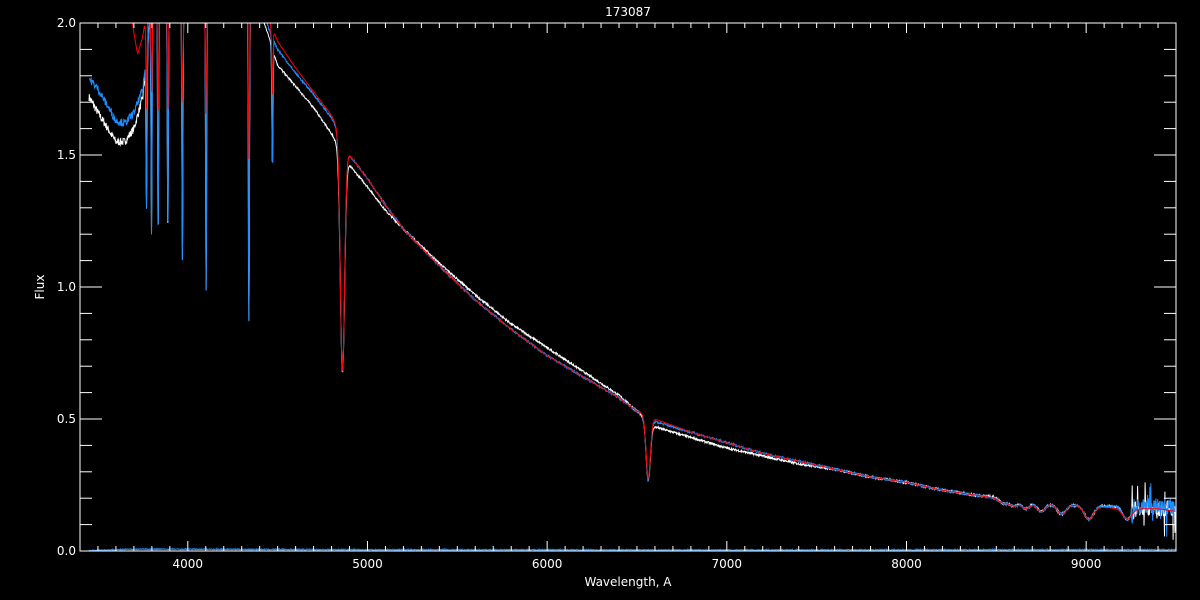 The image size is (1200, 600). What do you see at coordinates (66, 155) in the screenshot?
I see `y-tick-label: 1.5` at bounding box center [66, 155].